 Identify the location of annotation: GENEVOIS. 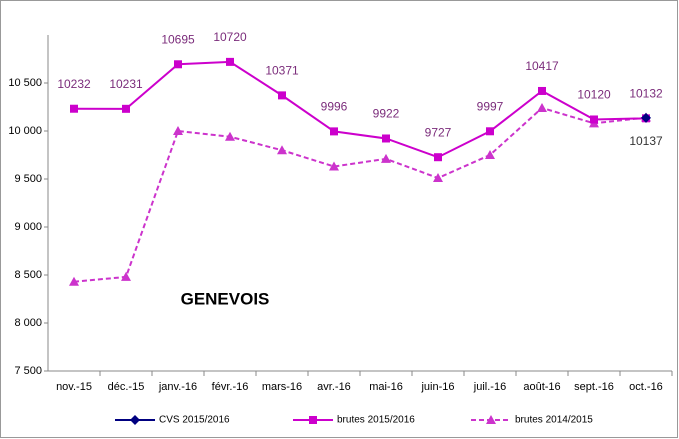
(225, 298).